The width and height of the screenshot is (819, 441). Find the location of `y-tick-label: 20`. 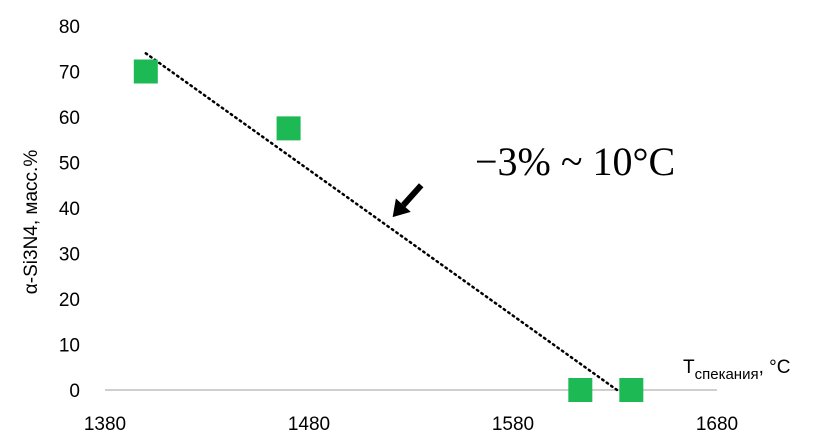

y-tick-label: 20 is located at coordinates (69, 300).